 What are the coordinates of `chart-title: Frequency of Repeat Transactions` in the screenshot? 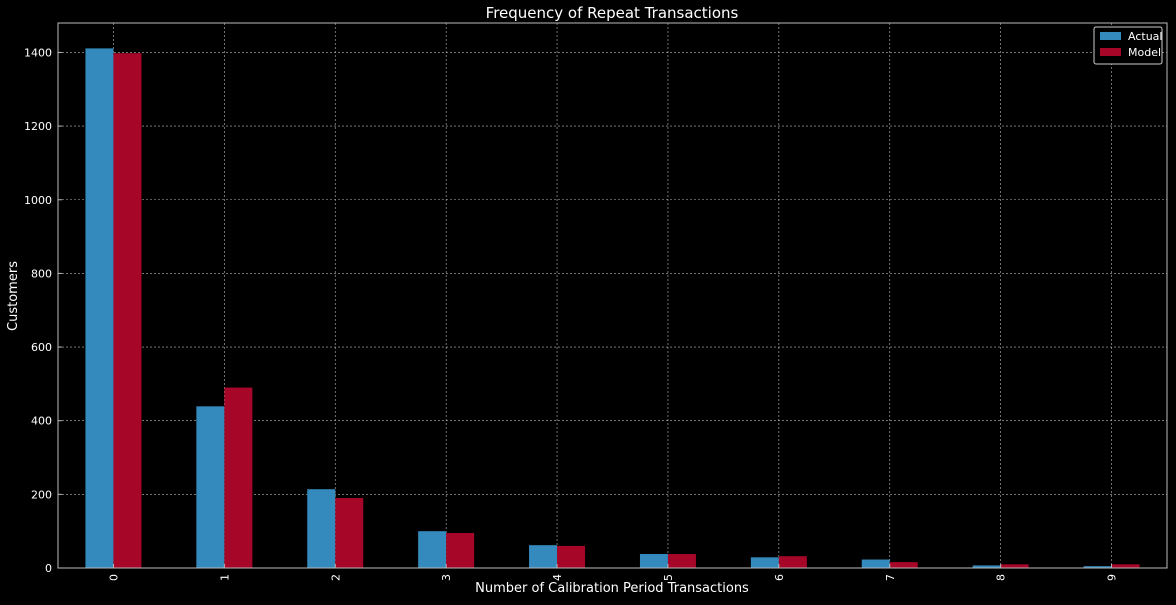 It's located at (612, 13).